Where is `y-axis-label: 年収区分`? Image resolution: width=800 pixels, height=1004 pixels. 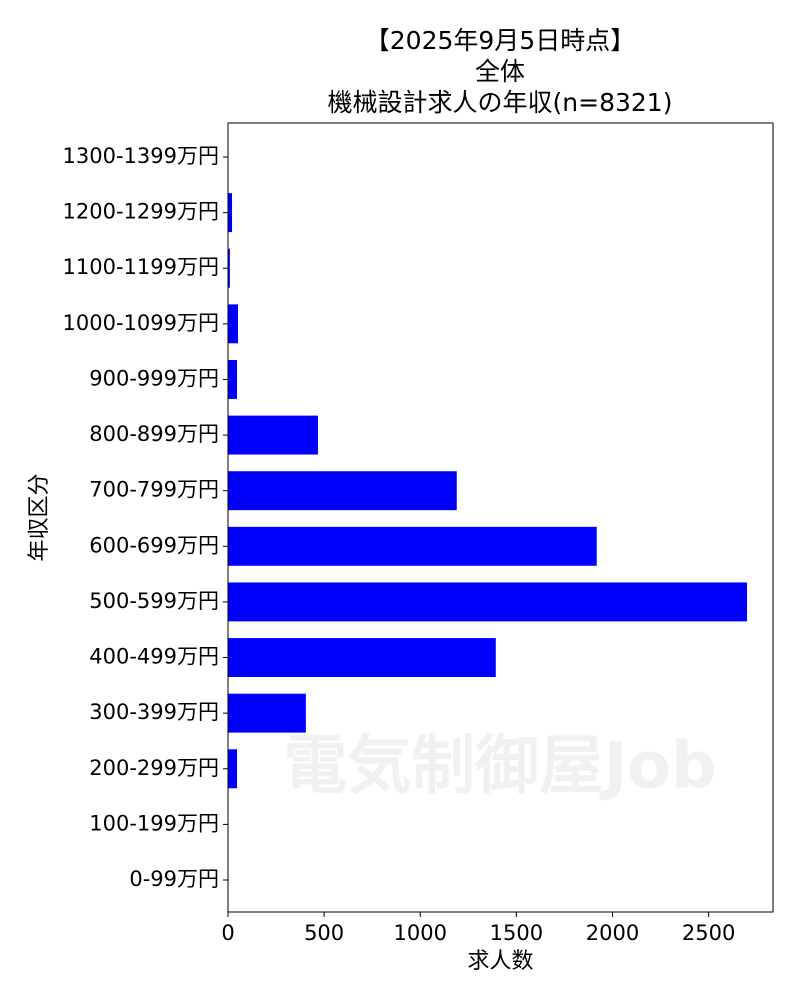
y-axis-label: 年収区分 is located at coordinates (39, 517).